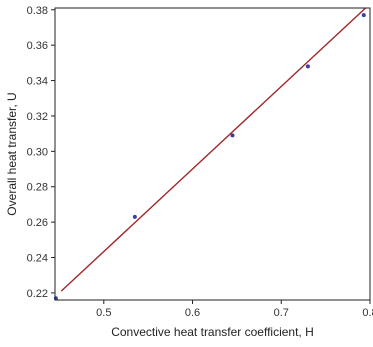 This screenshot has height=347, width=373. What do you see at coordinates (234, 309) in the screenshot?
I see `x-axis-ticks: 0.5 0.6 0.7 0.8` at bounding box center [234, 309].